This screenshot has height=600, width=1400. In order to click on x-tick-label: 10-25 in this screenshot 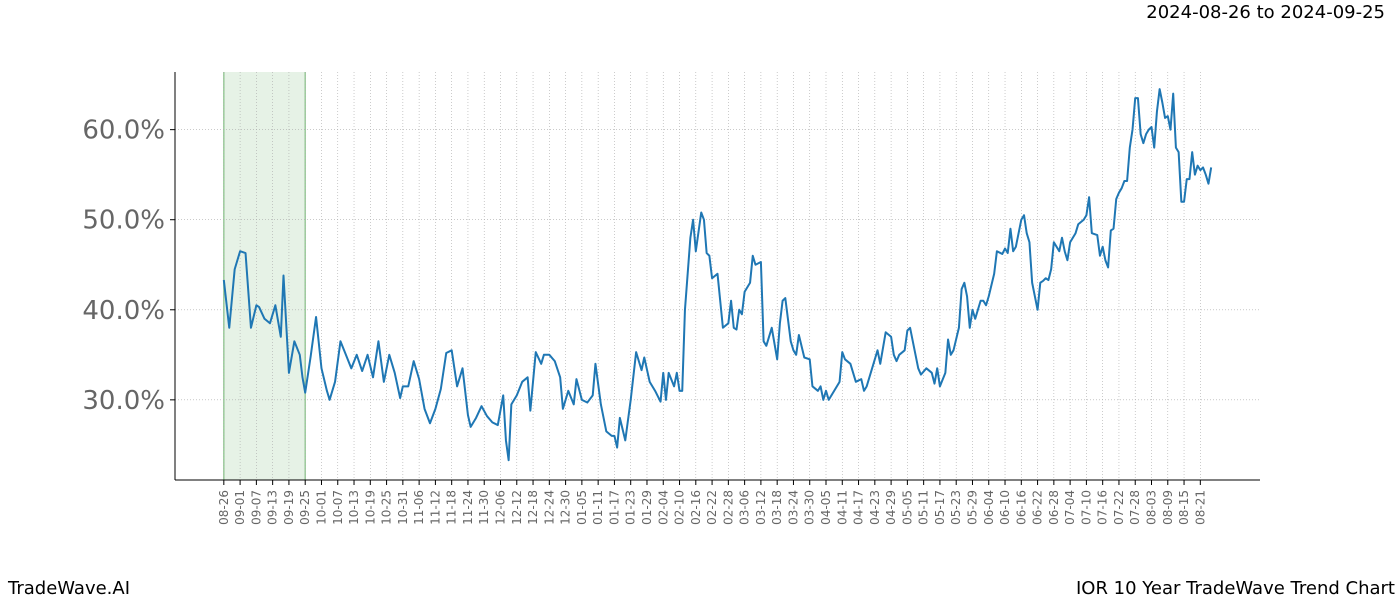, I will do `click(387, 507)`.